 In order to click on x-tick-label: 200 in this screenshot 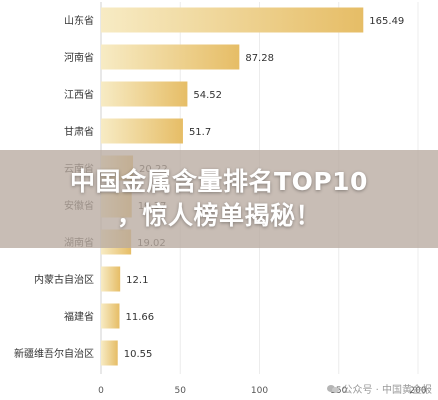, I will do `click(417, 391)`.